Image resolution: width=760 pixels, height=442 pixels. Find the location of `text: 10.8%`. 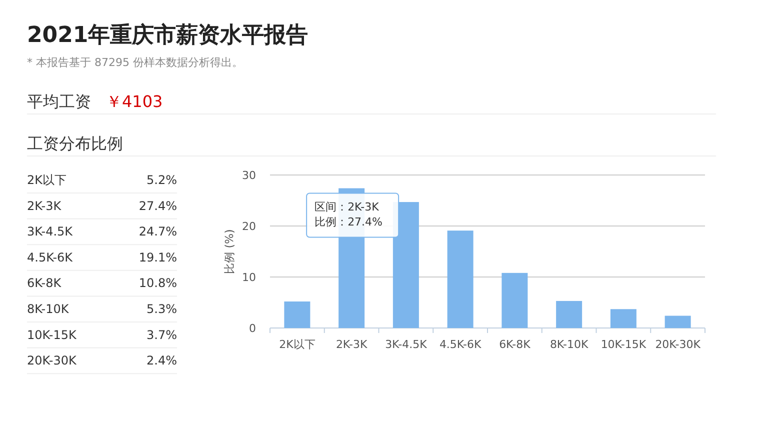

text: 10.8% is located at coordinates (157, 283).